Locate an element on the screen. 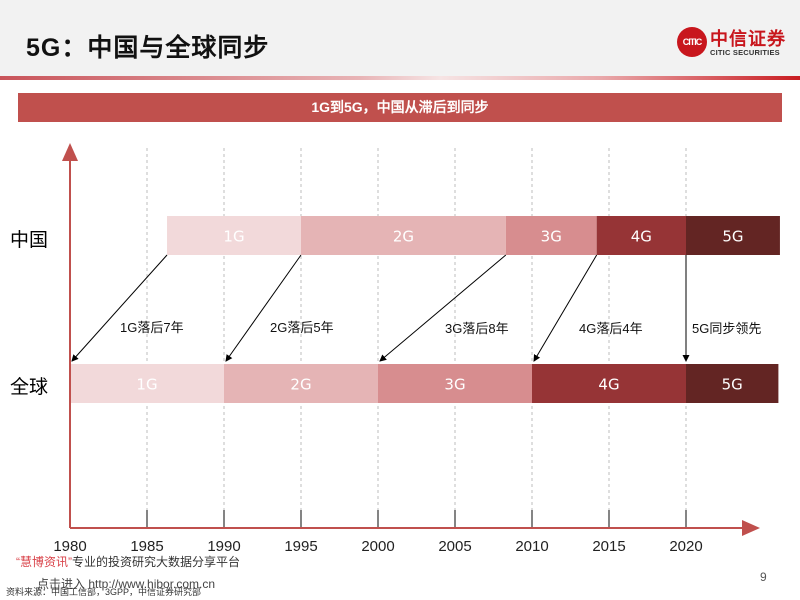 The image size is (800, 600). lag-arrow-4g is located at coordinates (565, 308).